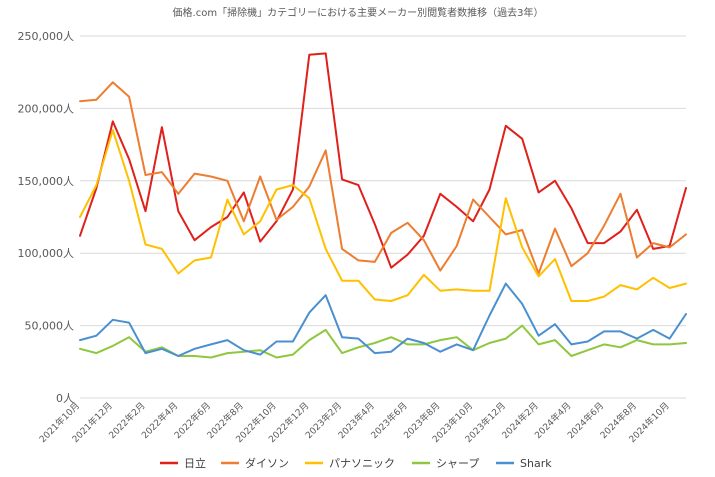  Describe the element at coordinates (183, 463) in the screenshot. I see `legend-item-日立: 日立` at that location.